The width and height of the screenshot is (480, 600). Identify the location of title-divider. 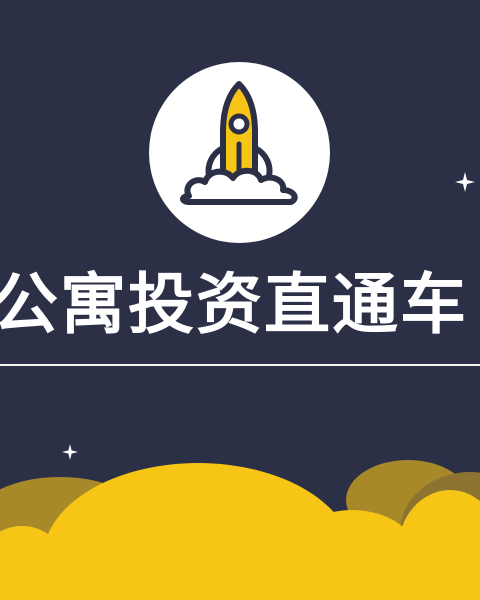
(240, 365).